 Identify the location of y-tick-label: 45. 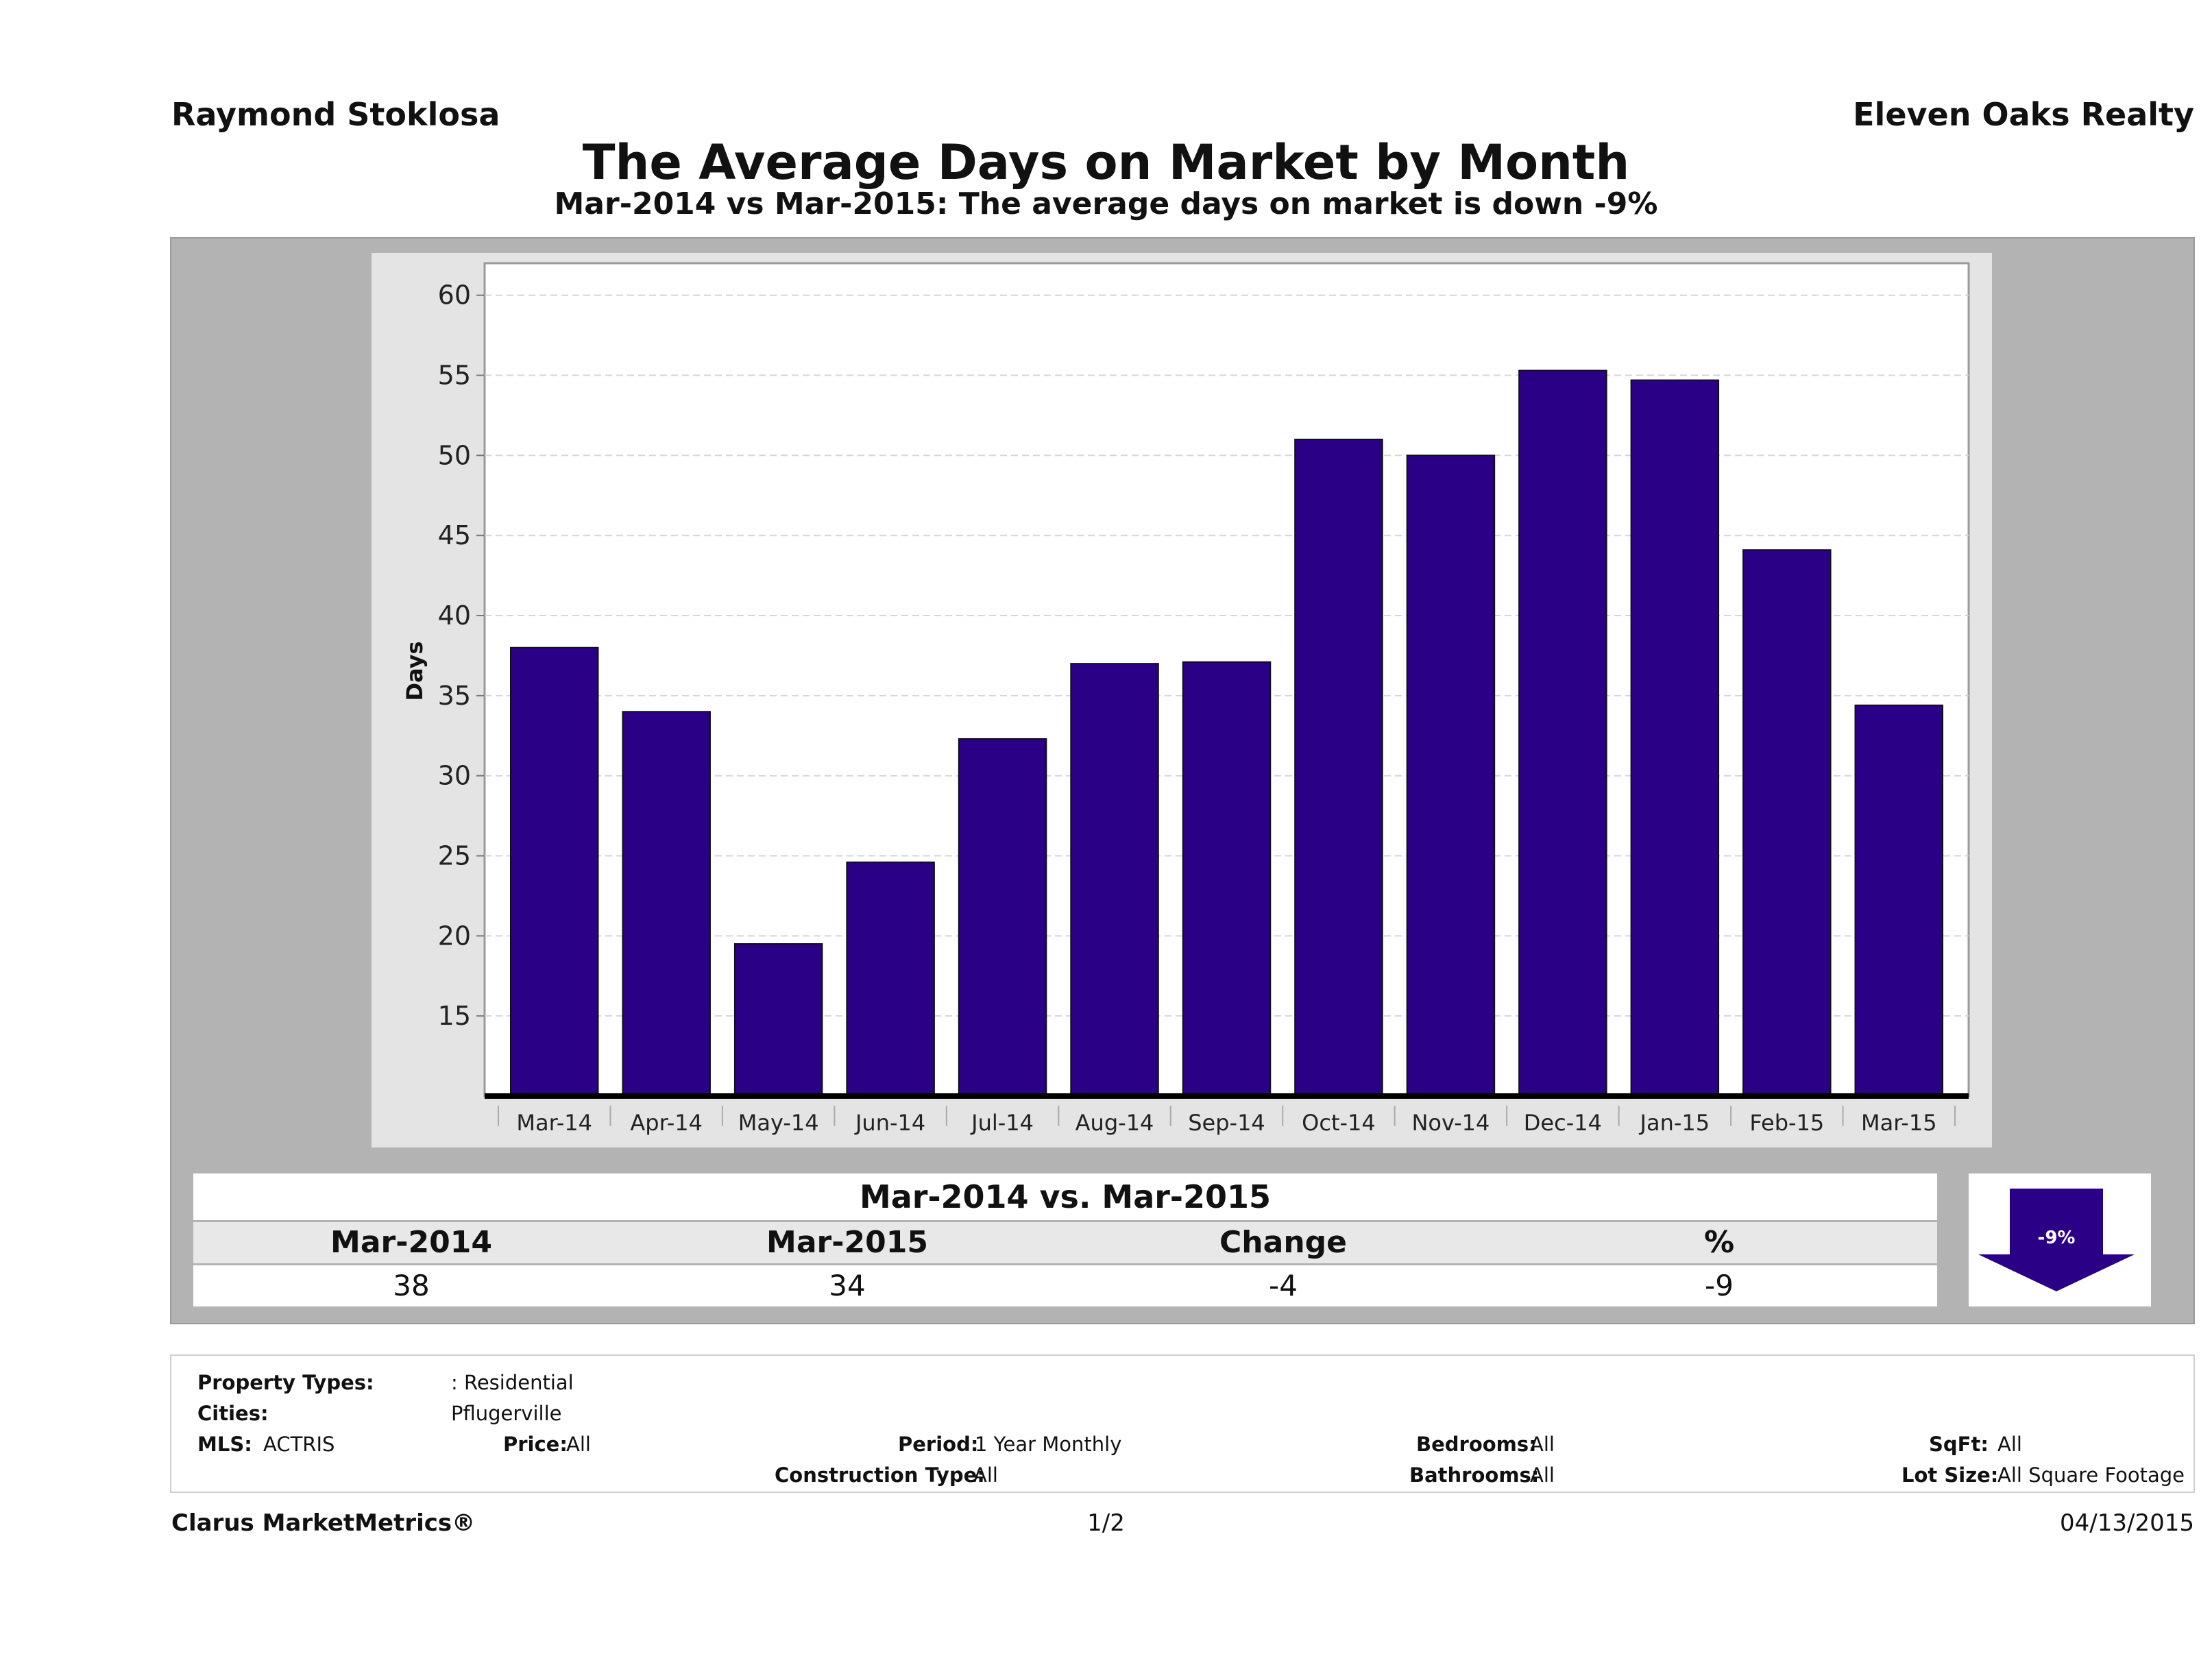
(455, 535).